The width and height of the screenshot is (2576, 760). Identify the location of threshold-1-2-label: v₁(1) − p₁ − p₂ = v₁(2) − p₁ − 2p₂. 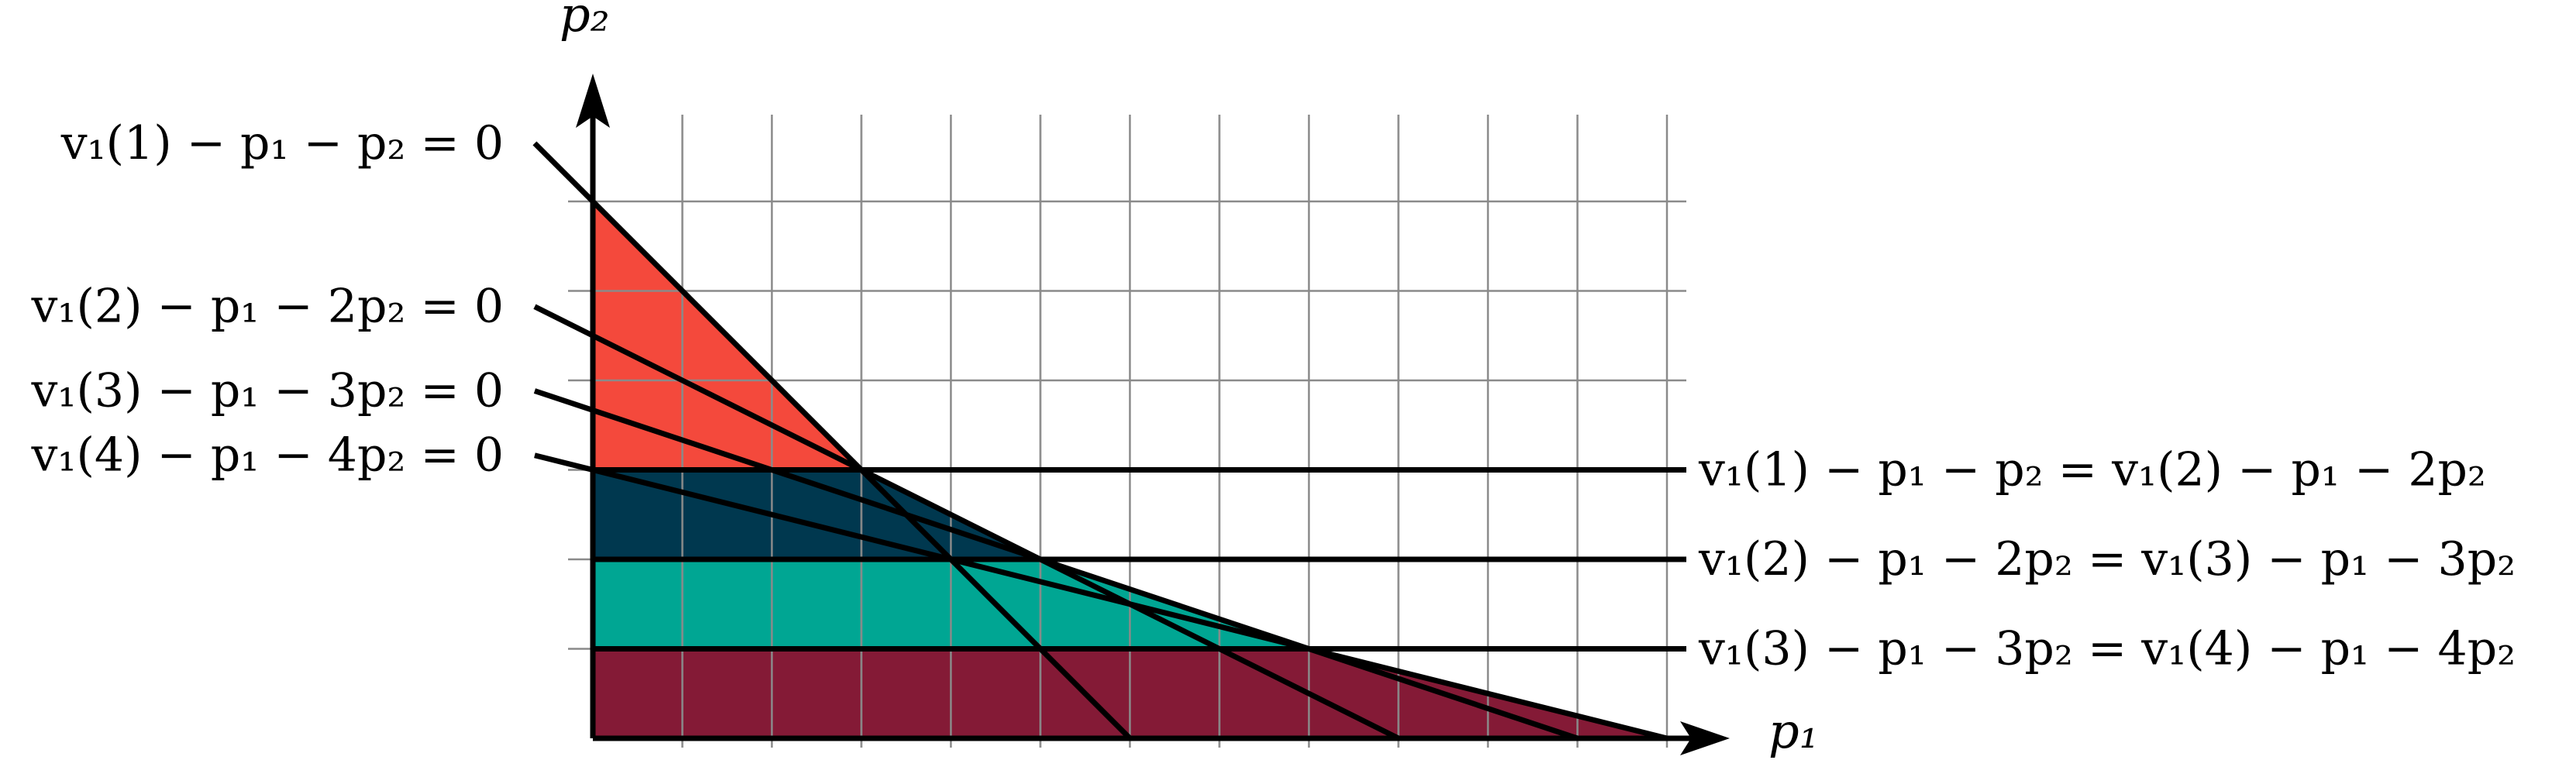
(2092, 470).